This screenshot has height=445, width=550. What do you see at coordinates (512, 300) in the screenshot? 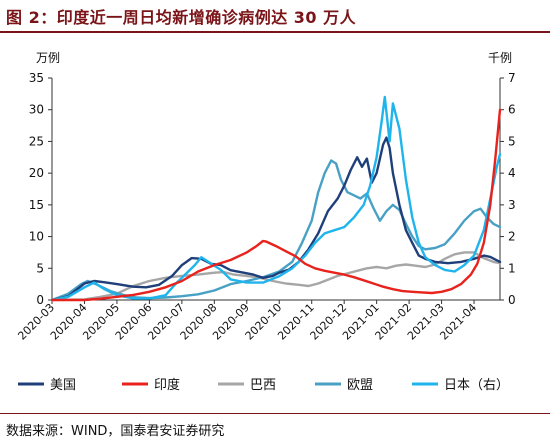
I see `right-tick-label: 0` at bounding box center [512, 300].